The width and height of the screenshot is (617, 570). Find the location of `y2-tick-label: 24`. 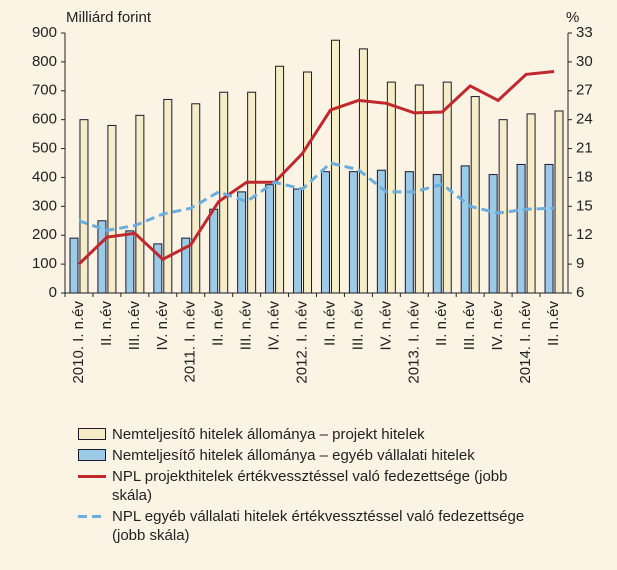

y2-tick-label: 24 is located at coordinates (584, 119).